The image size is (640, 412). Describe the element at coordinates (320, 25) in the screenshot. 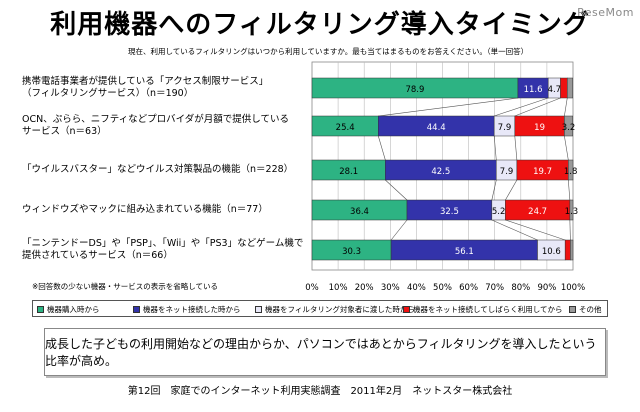

I see `chart-title: 利用機器へのフィルタリング導入タイミング` at that location.